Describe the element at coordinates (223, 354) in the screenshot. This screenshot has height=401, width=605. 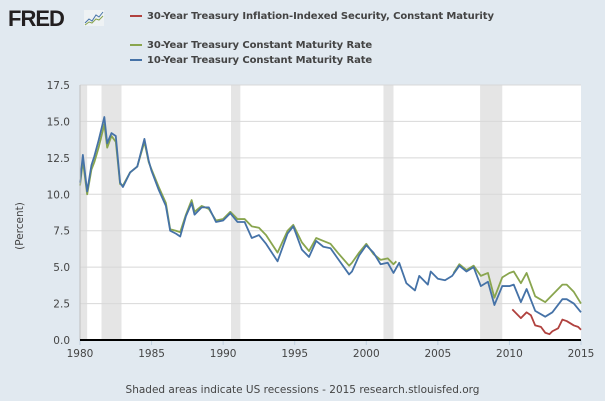
I see `x-tick-label: 1990` at that location.